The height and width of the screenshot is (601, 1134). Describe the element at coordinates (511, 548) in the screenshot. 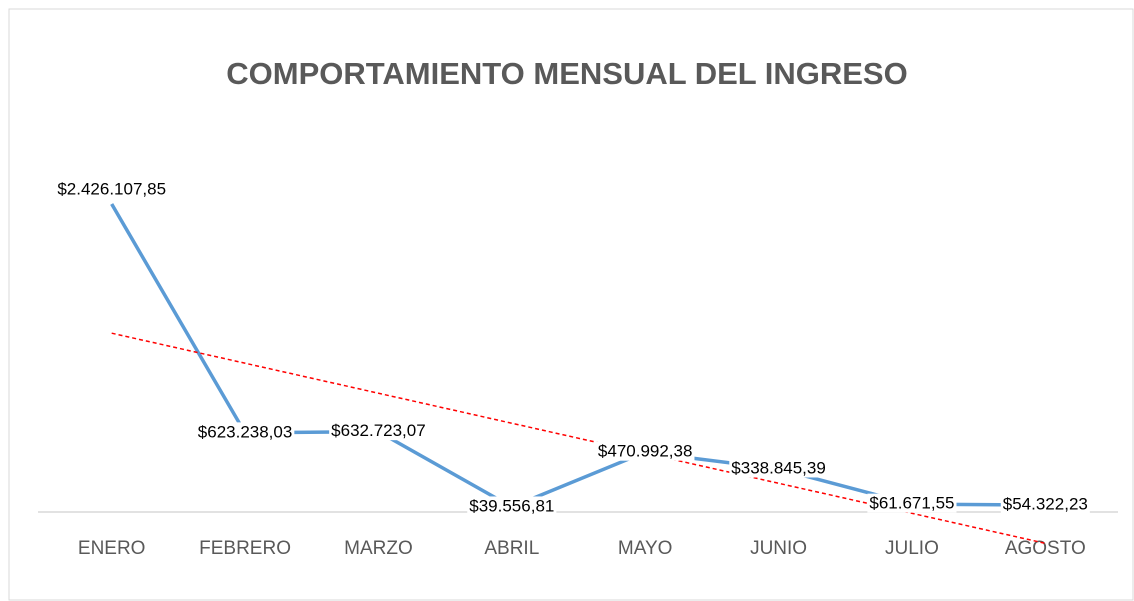

I see `x-tick-label: ABRIL` at that location.